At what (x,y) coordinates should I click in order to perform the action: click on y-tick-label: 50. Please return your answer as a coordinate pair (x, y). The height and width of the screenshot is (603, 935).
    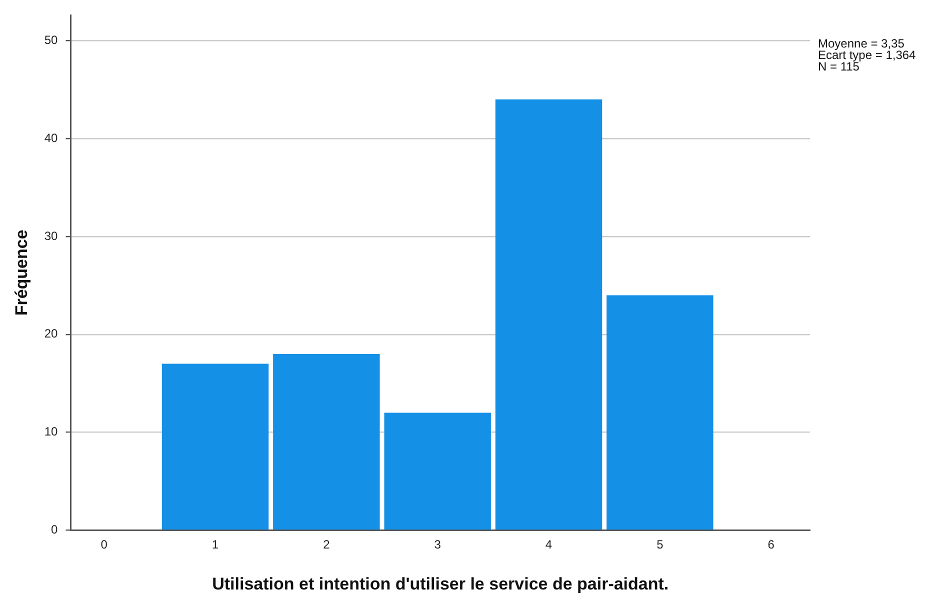
    Looking at the image, I should click on (51, 39).